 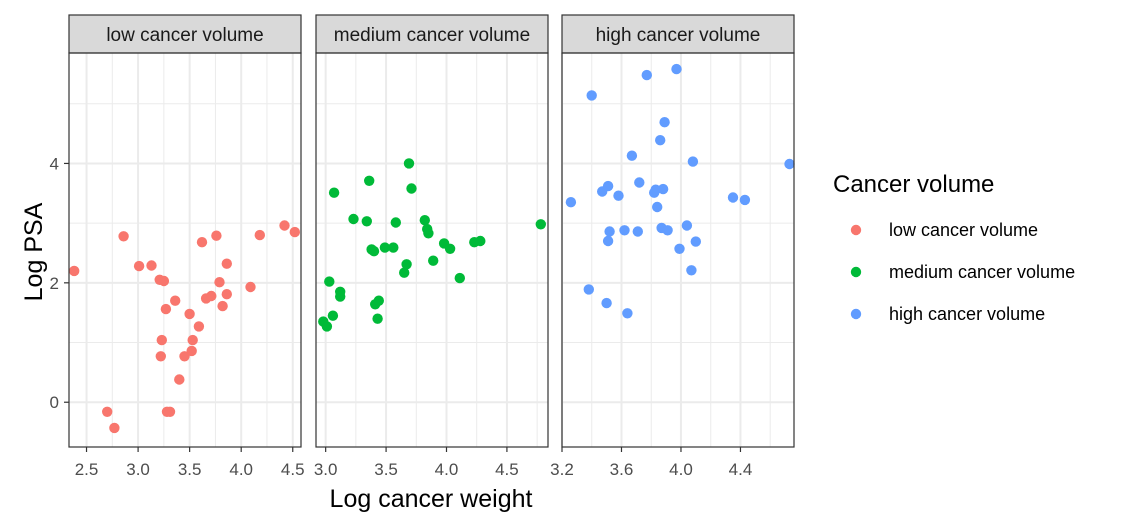 I want to click on legend-entry-high-cancer-volume: high cancer volume, so click(x=947, y=314).